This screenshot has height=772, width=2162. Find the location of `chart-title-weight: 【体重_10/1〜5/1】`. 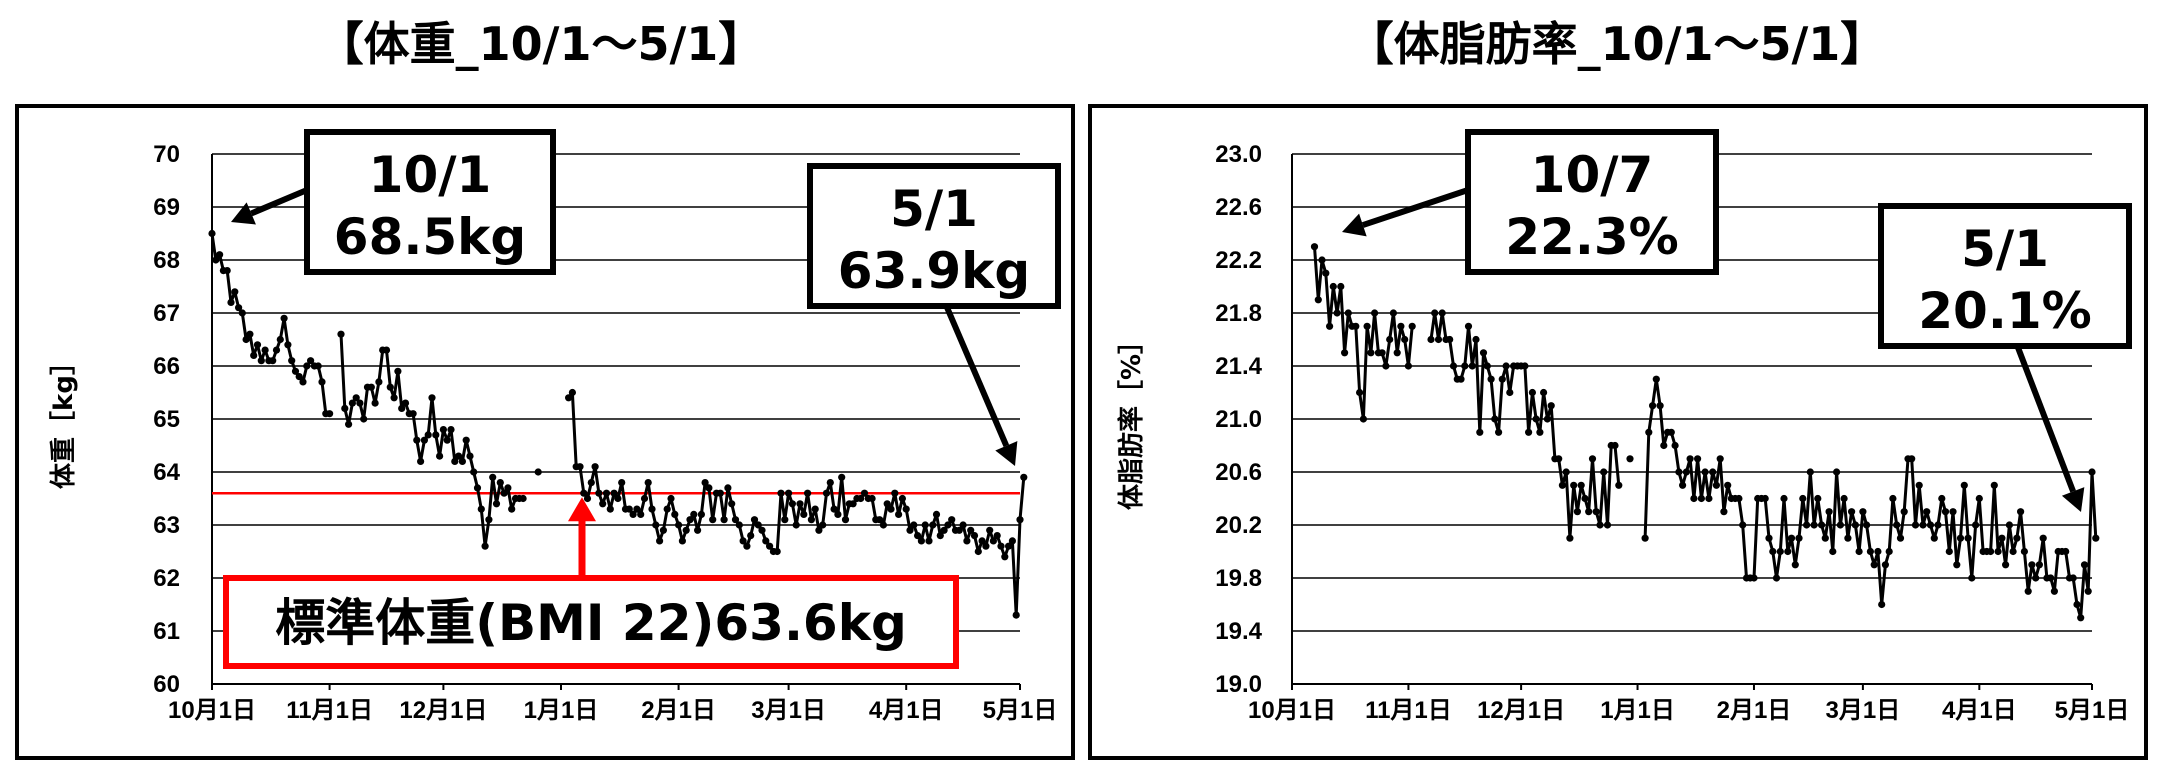

chart-title-weight: 【体重_10/1〜5/1】 is located at coordinates (541, 44).